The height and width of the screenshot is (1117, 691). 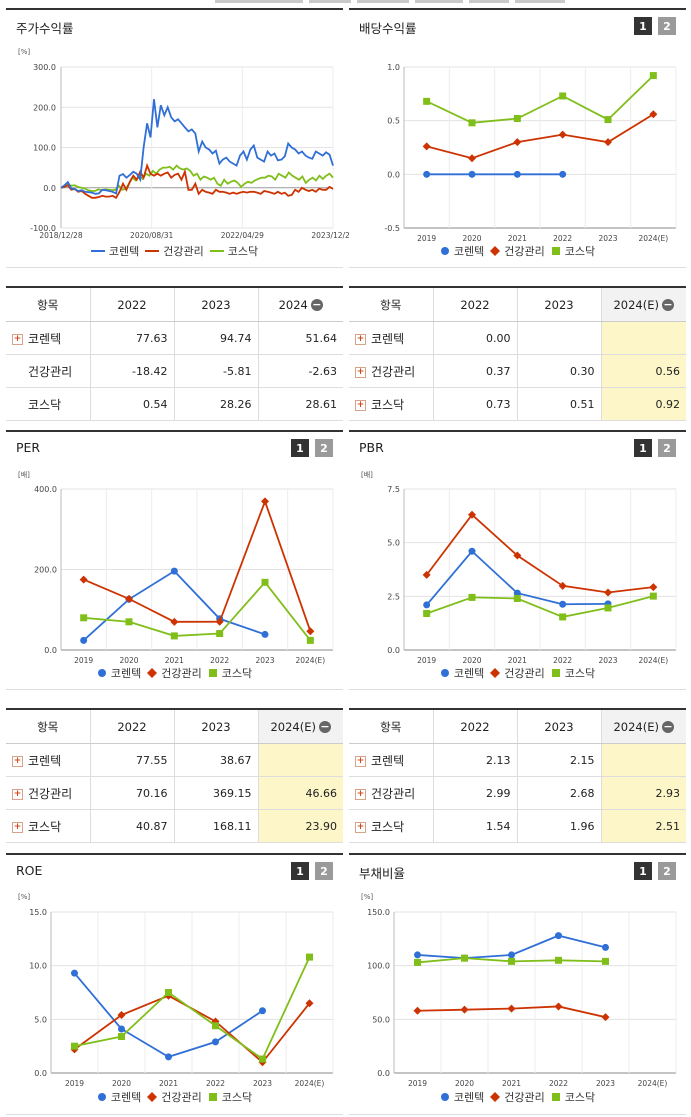 What do you see at coordinates (474, 826) in the screenshot?
I see `table-cell: 1.54` at bounding box center [474, 826].